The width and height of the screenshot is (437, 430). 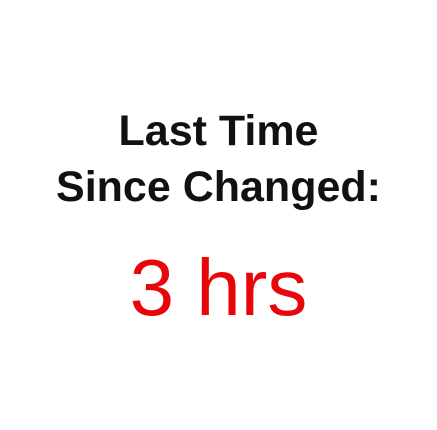 What do you see at coordinates (218, 131) in the screenshot?
I see `heading-line-1: Last Time` at bounding box center [218, 131].